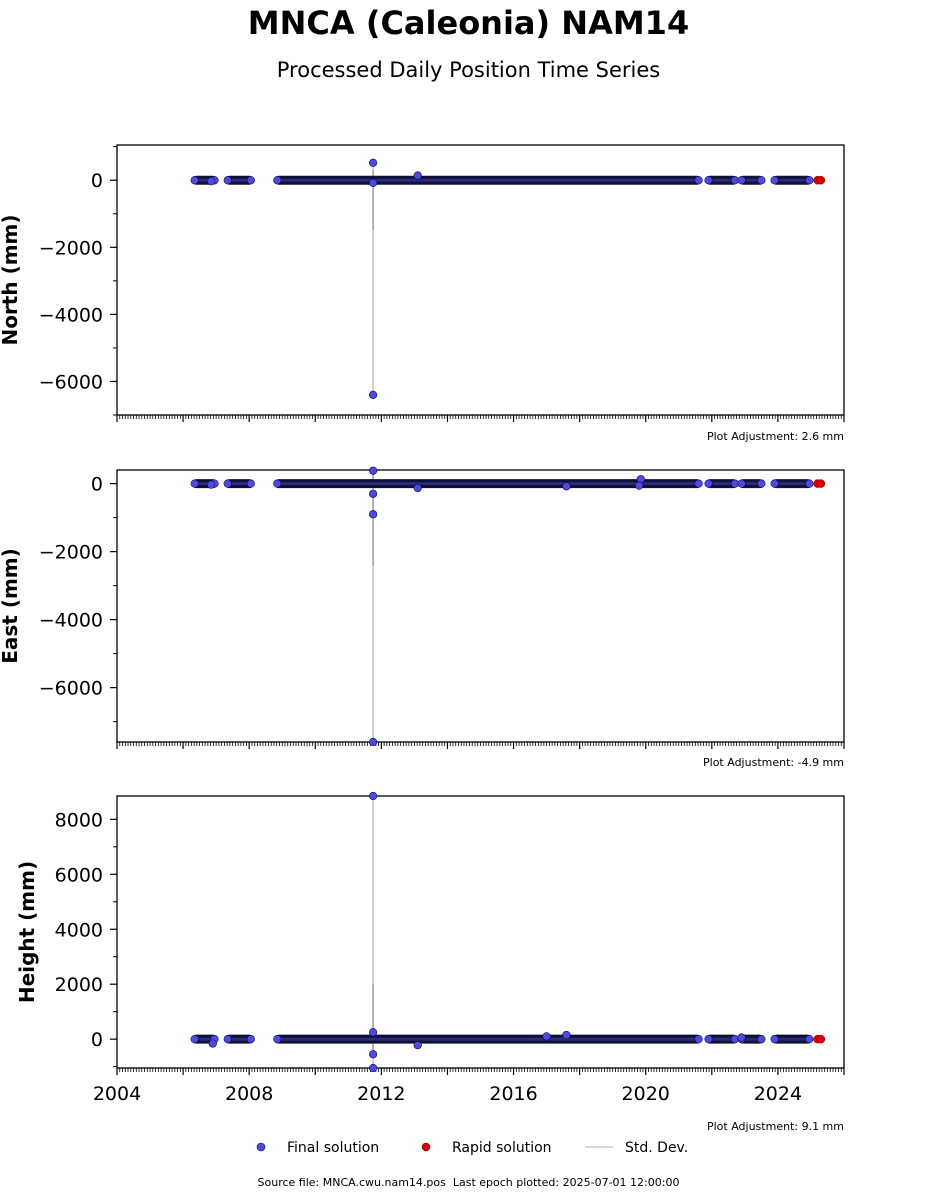 Image resolution: width=937 pixels, height=1200 pixels. I want to click on x-tick-label: 2008, so click(249, 1094).